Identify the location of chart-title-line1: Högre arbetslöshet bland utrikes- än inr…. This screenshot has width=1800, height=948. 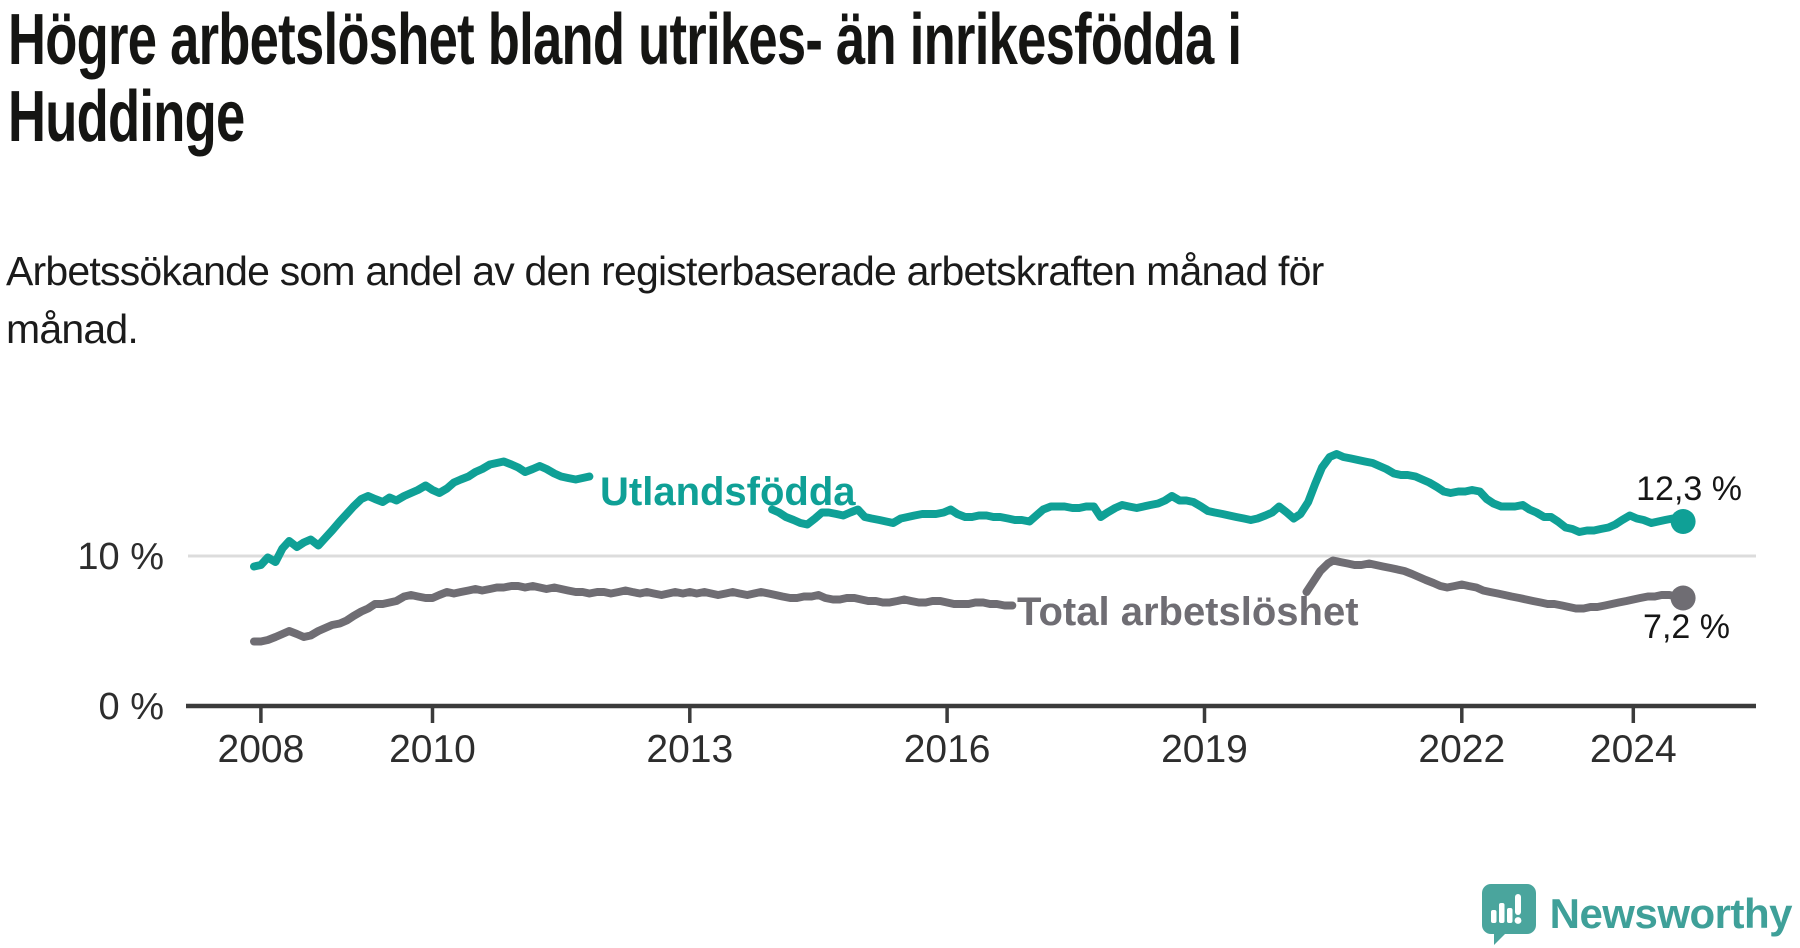
(625, 40).